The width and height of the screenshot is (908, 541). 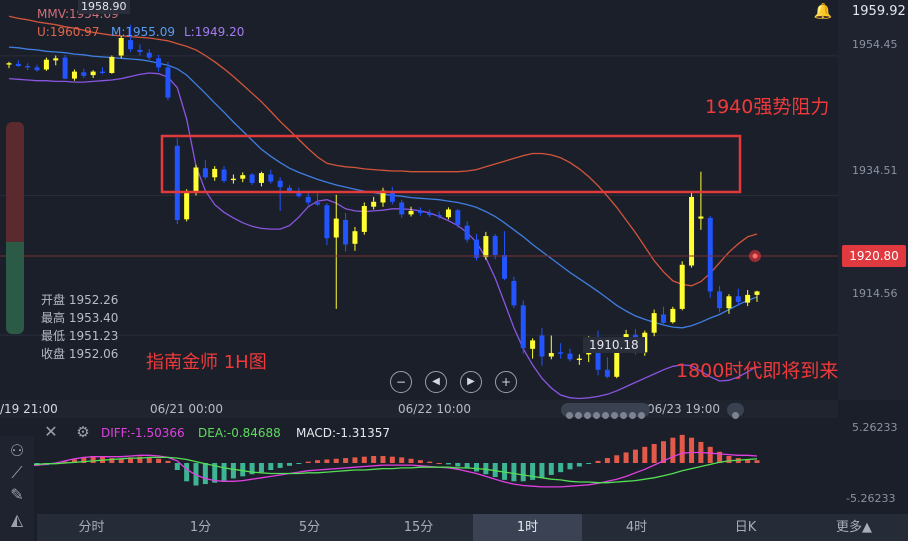 I want to click on tab-1hour: 1时, so click(x=527, y=527).